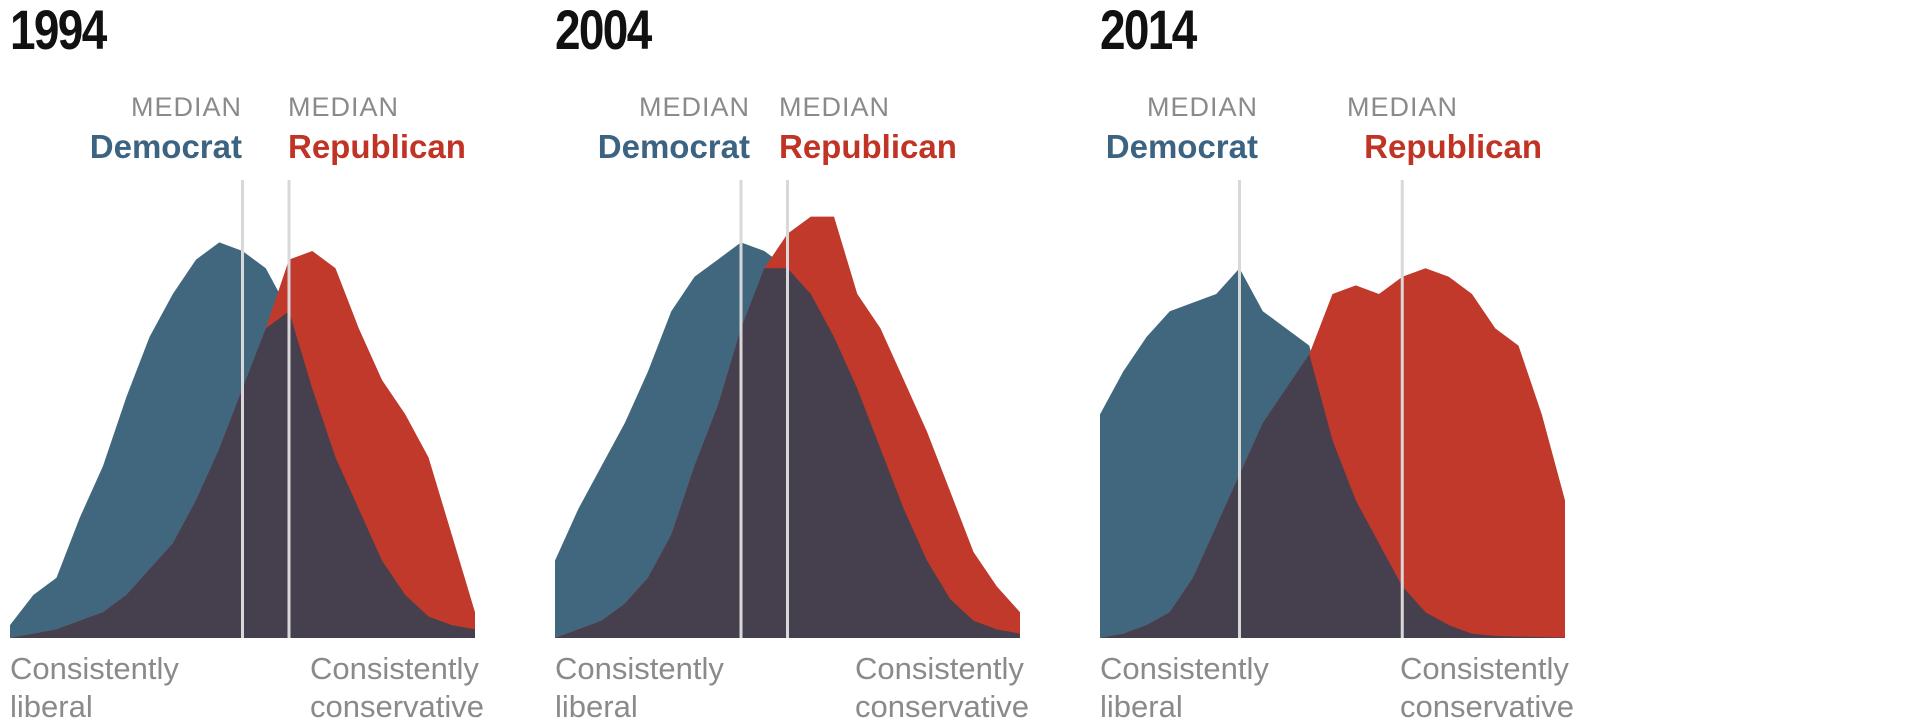 Image resolution: width=1921 pixels, height=728 pixels. I want to click on chart-title: 2014, so click(1148, 30).